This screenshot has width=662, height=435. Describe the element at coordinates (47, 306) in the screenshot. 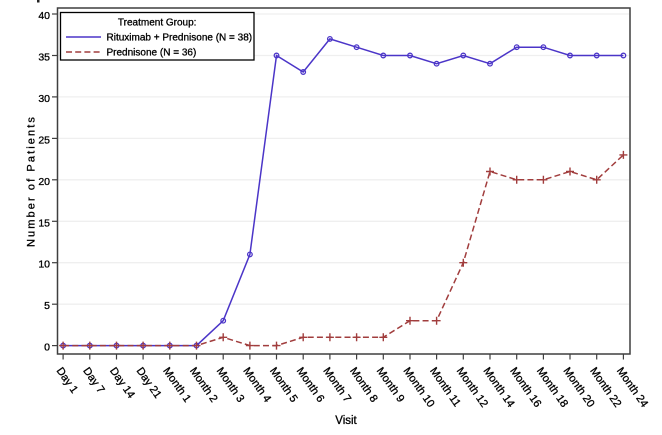

I see `svg-text: 5` at that location.